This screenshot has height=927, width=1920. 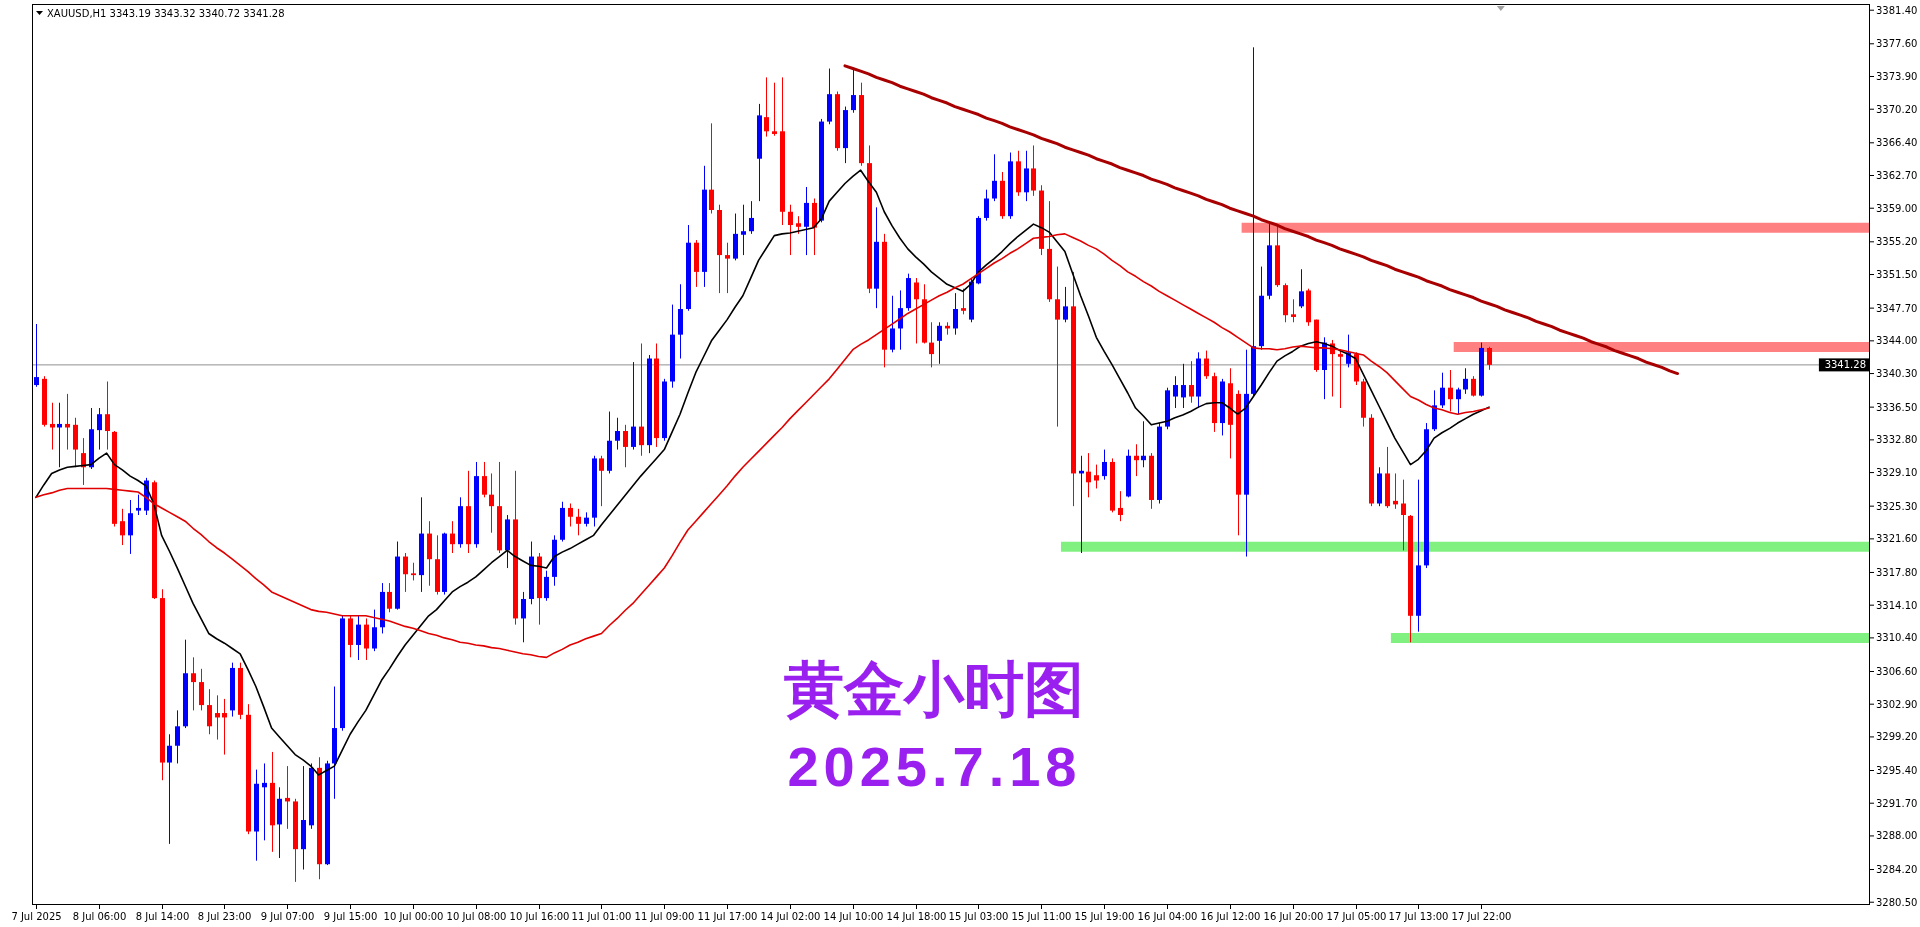 What do you see at coordinates (539, 916) in the screenshot?
I see `x-tick-label: 10 Jul 16:00` at bounding box center [539, 916].